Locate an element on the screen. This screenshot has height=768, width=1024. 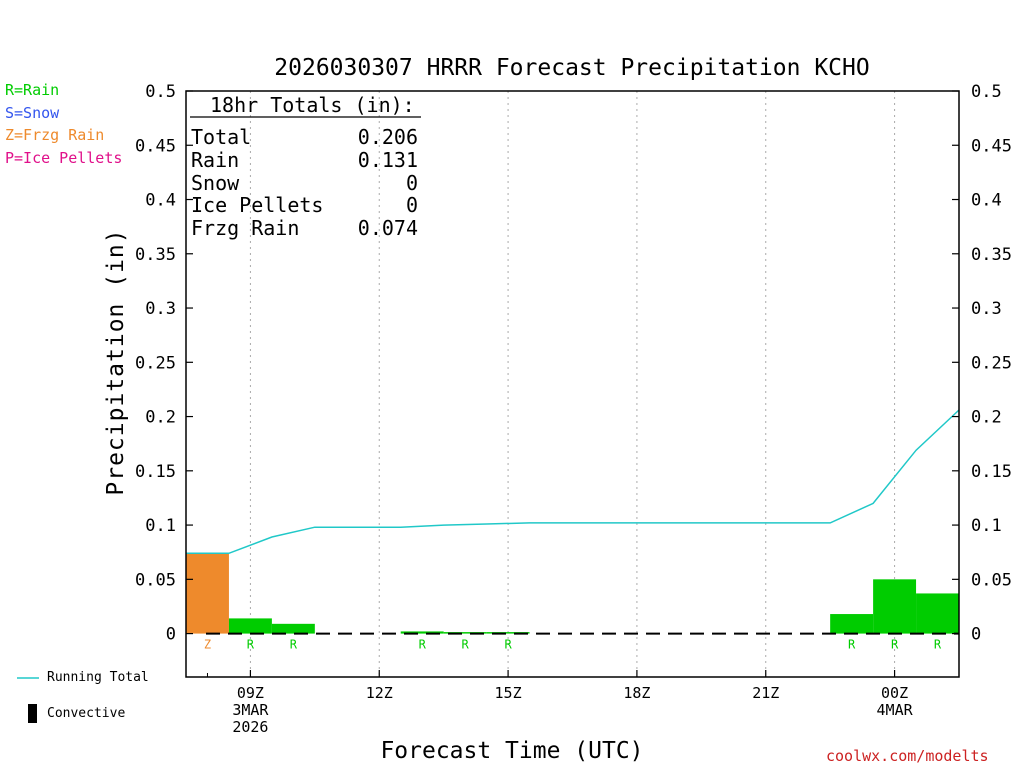
y-tick-label-left: 0.3 is located at coordinates (160, 309).